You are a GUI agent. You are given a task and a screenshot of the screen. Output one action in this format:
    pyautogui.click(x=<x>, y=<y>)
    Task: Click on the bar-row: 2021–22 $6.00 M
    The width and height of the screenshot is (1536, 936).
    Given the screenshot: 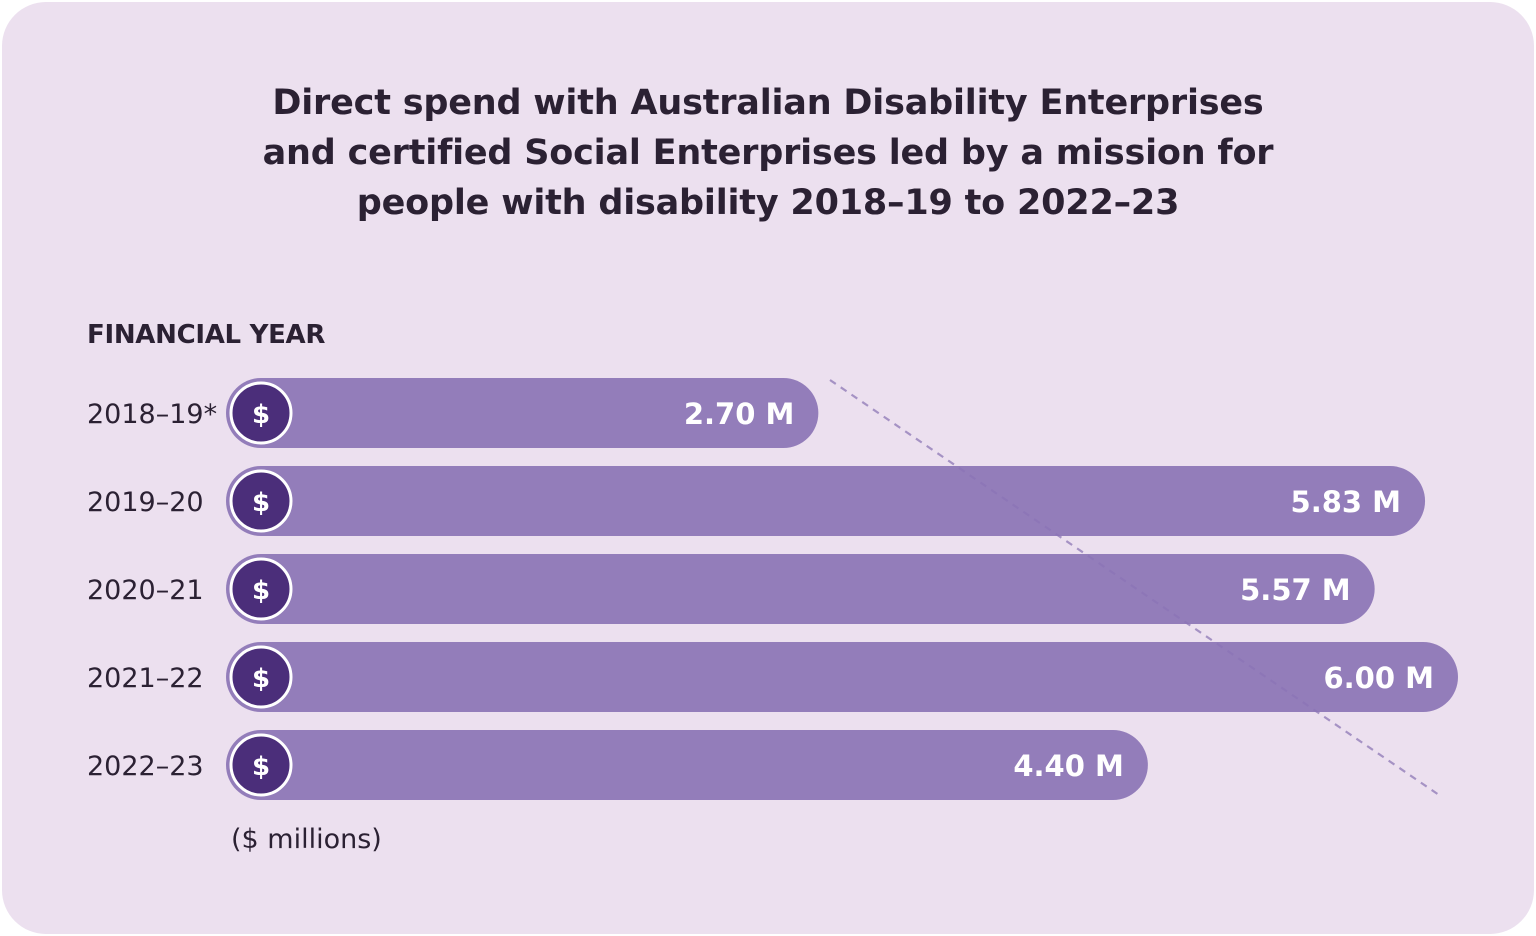 What is the action you would take?
    pyautogui.click(x=772, y=677)
    